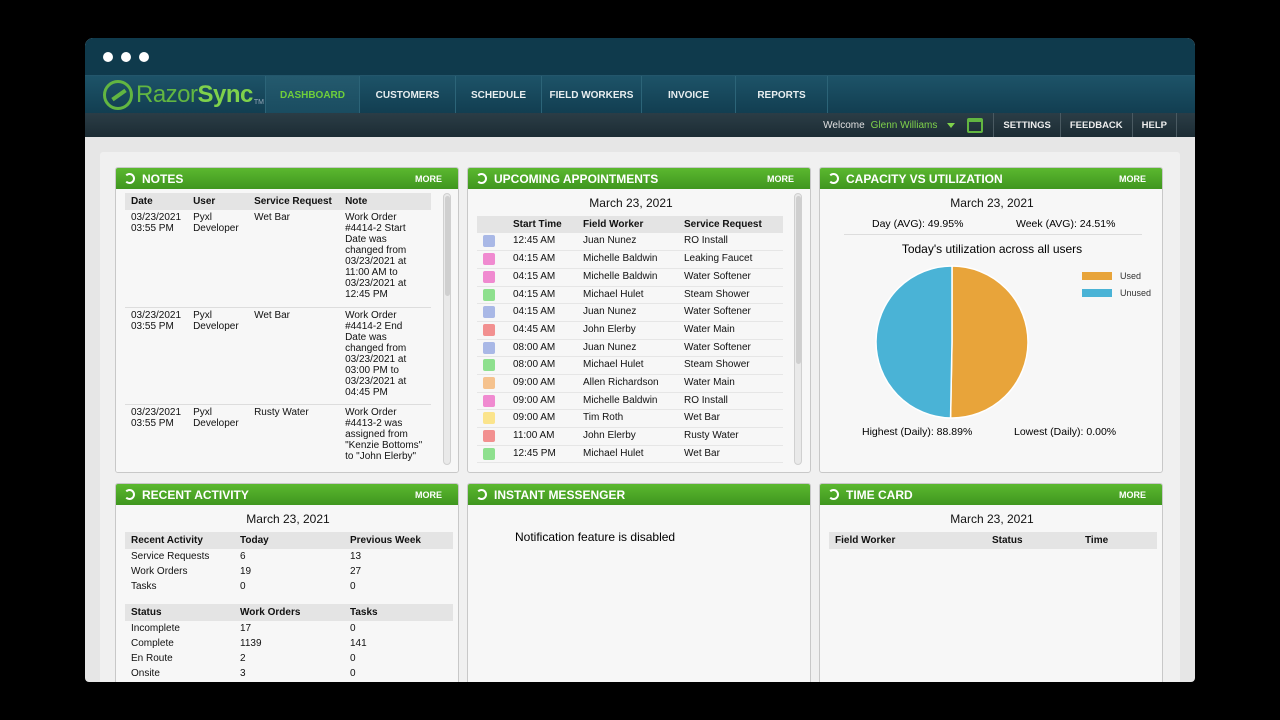 This screenshot has width=1280, height=720. I want to click on capacity-title: CAPACITY VS UTILIZATION, so click(924, 178).